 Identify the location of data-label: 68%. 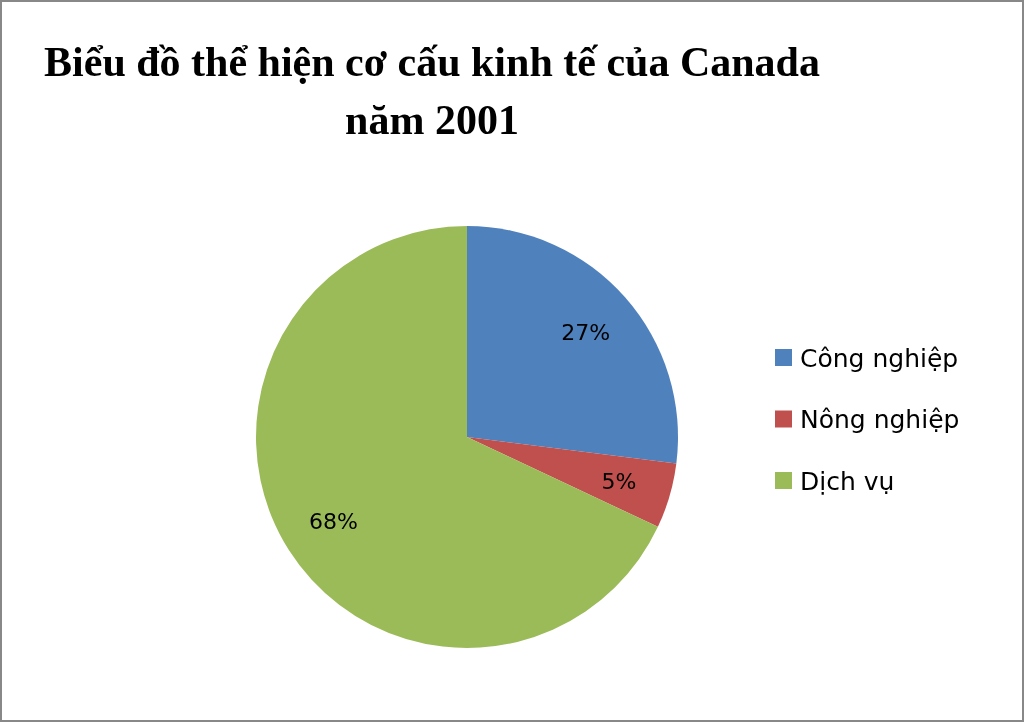
(333, 522).